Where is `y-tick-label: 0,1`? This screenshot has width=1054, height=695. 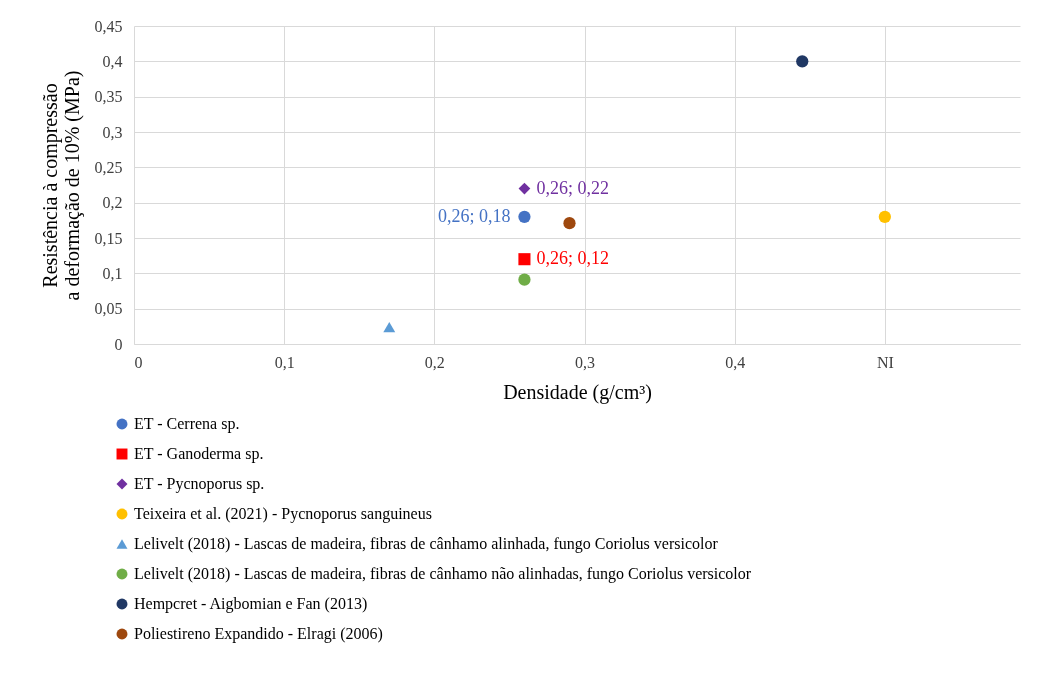
y-tick-label: 0,1 is located at coordinates (112, 273).